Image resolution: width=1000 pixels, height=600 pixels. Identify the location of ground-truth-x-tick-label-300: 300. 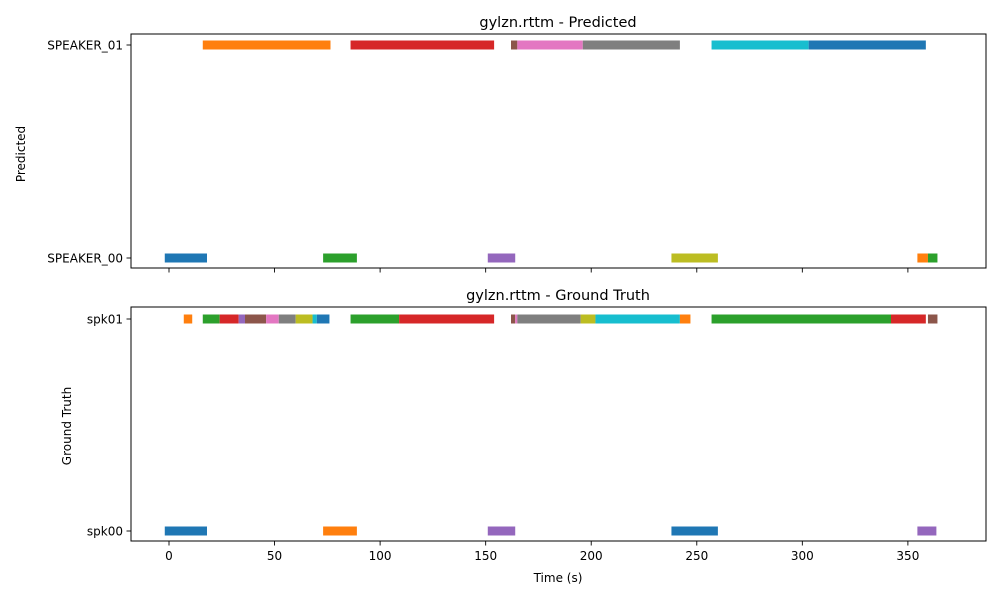
(802, 556).